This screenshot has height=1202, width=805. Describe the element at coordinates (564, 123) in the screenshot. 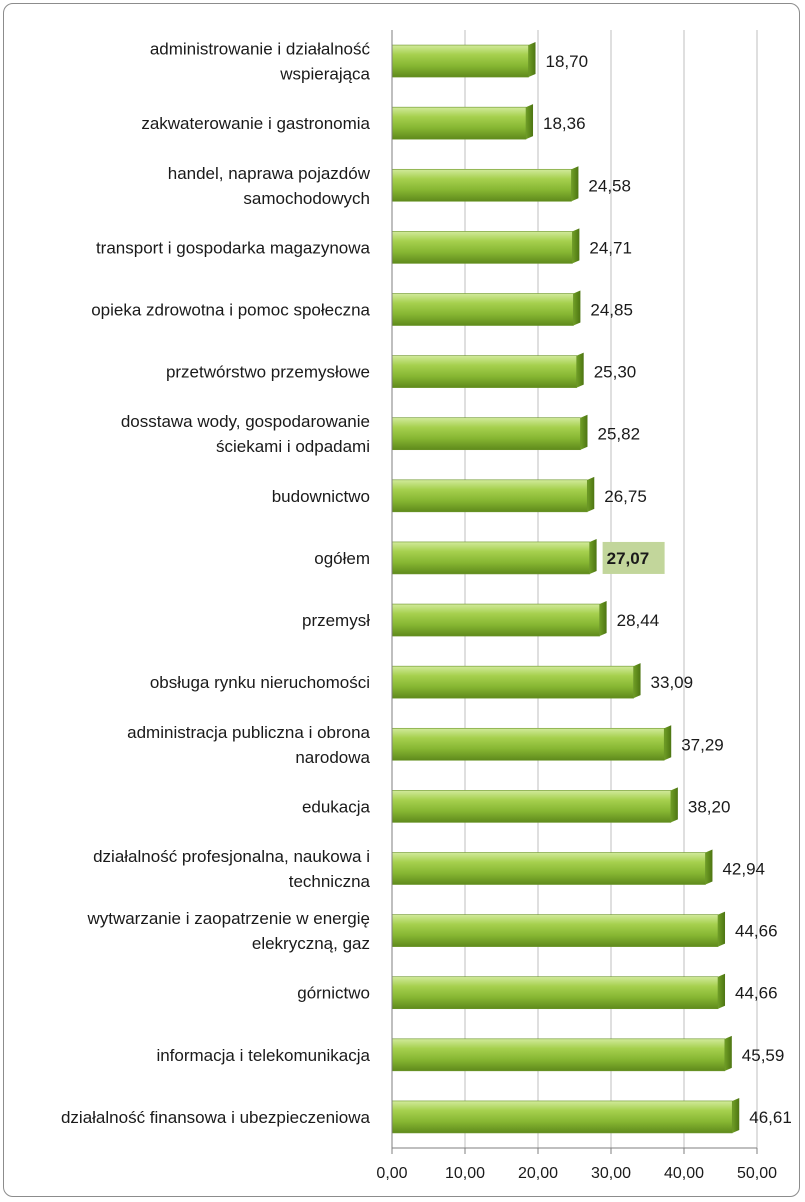

I see `value-label: 18,36` at that location.